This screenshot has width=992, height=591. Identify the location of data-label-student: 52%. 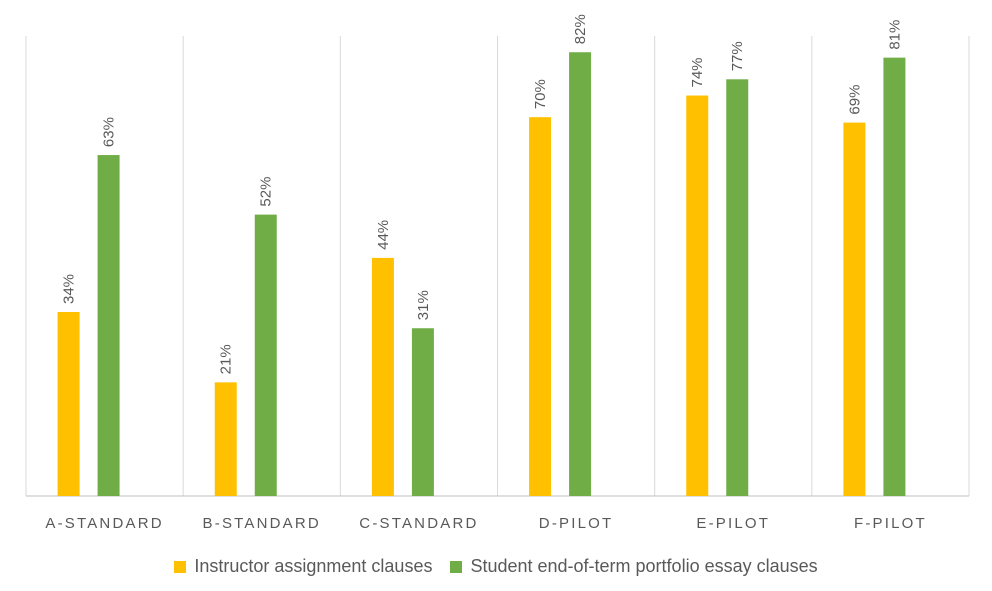
(266, 192).